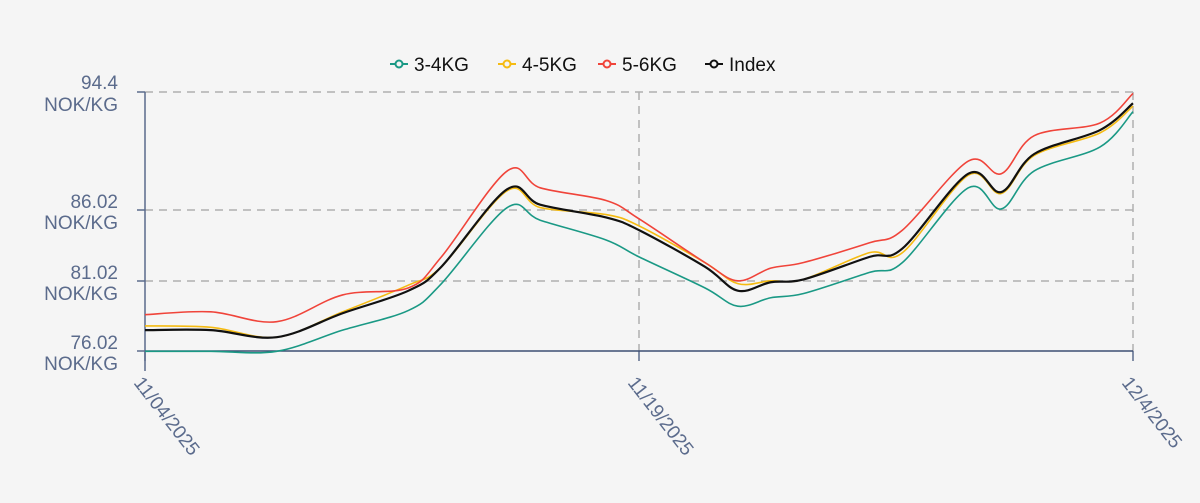  Describe the element at coordinates (549, 65) in the screenshot. I see `legend-label: 4-5KG` at that location.